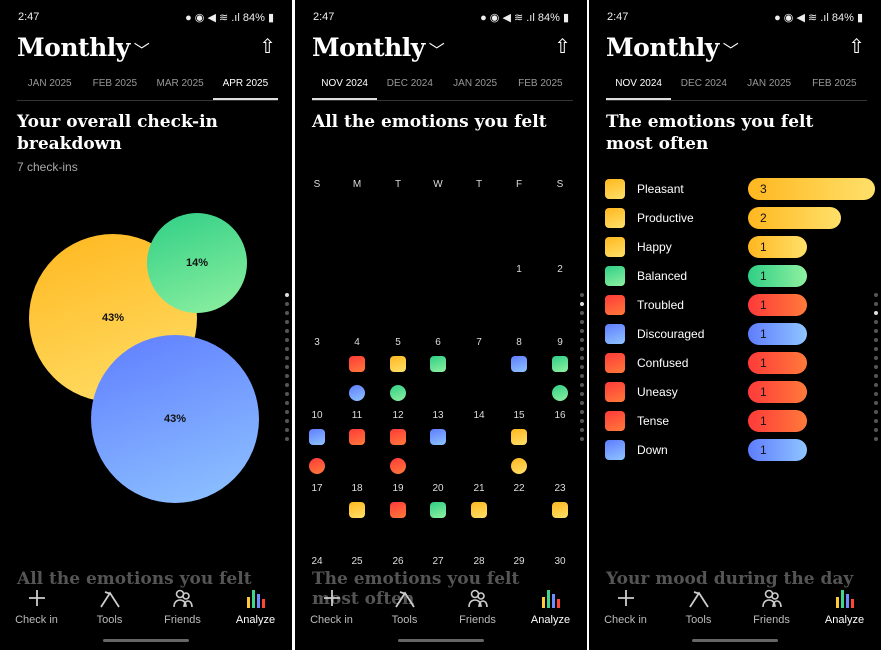 The width and height of the screenshot is (883, 650). Describe the element at coordinates (317, 561) in the screenshot. I see `calendar-day: 24` at that location.